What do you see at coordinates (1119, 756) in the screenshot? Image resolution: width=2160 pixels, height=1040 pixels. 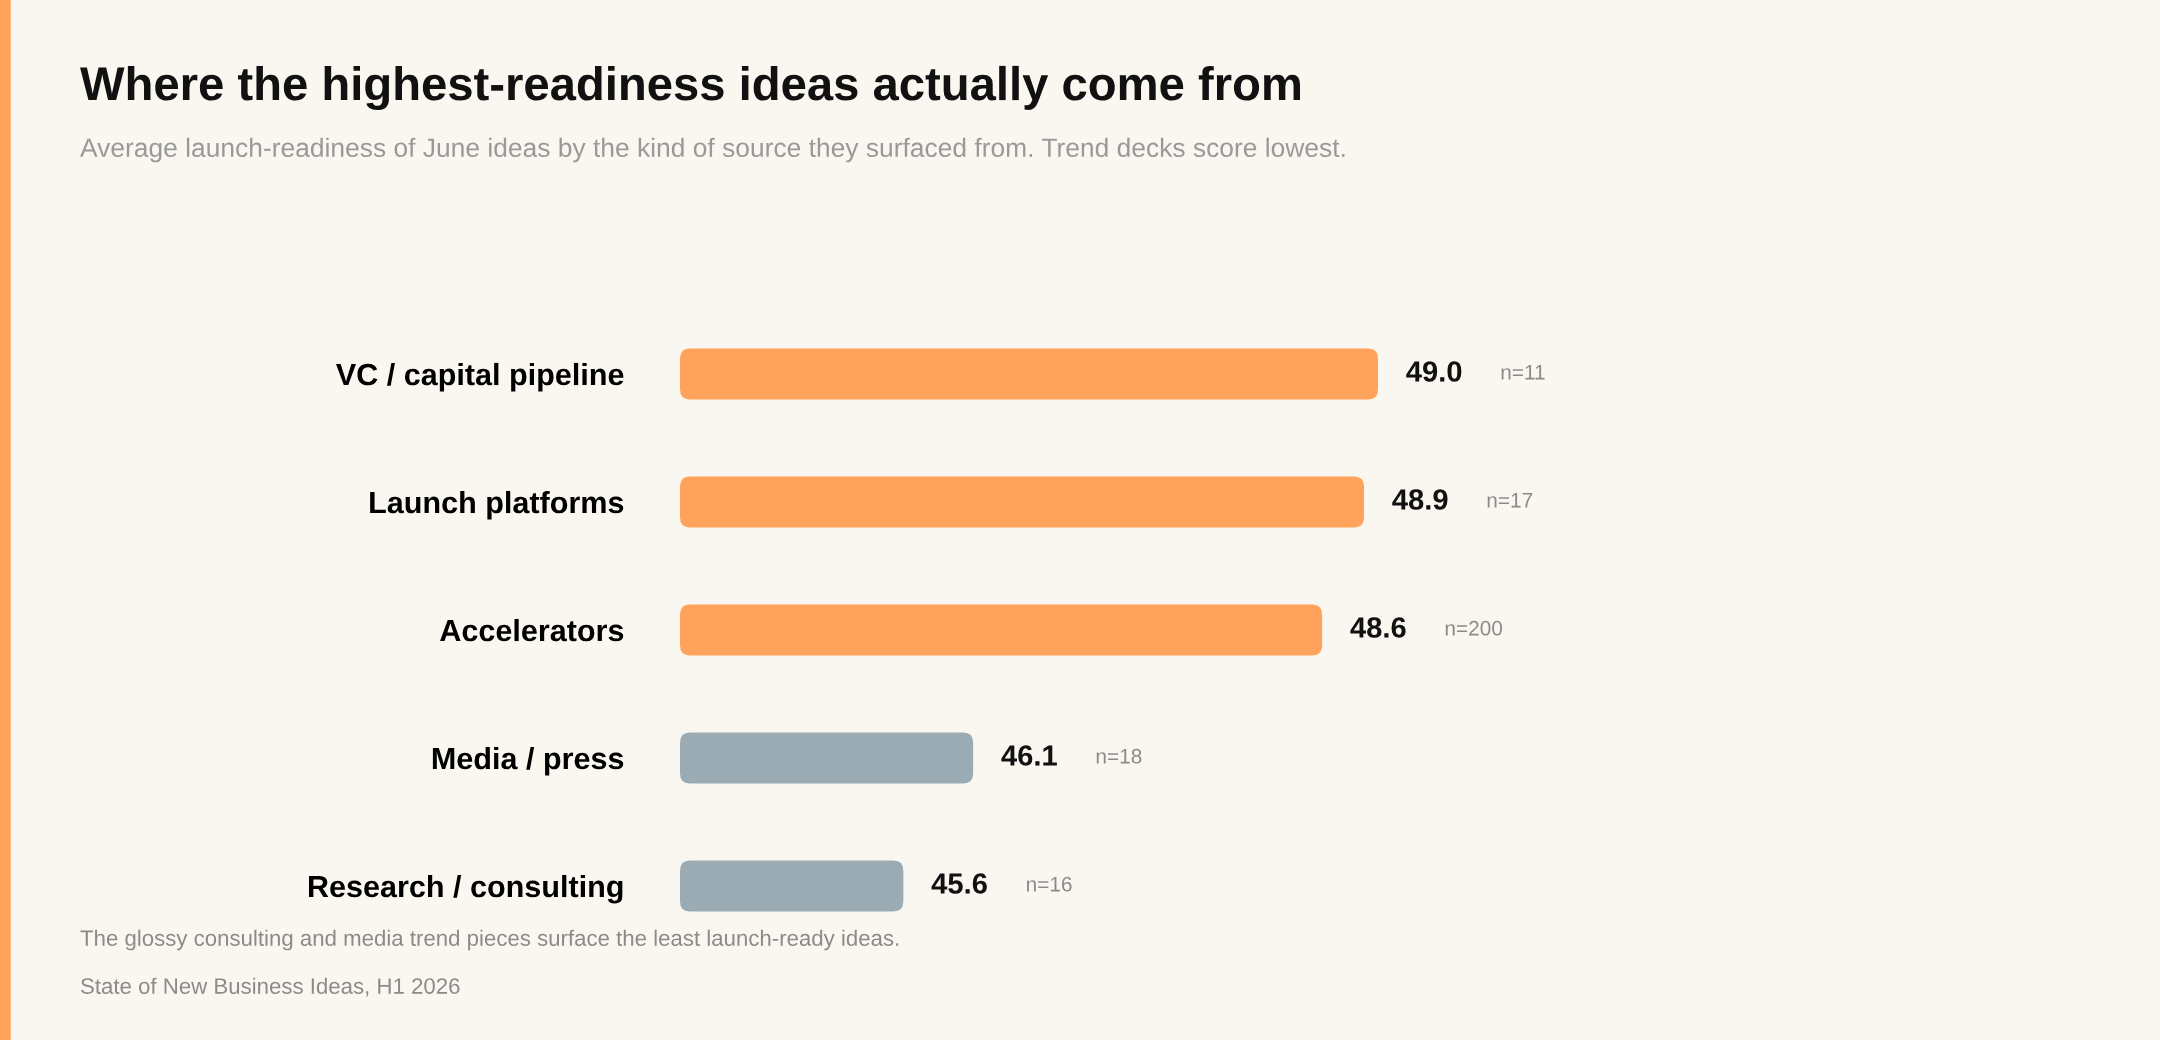 I see `annotation: n=18` at bounding box center [1119, 756].